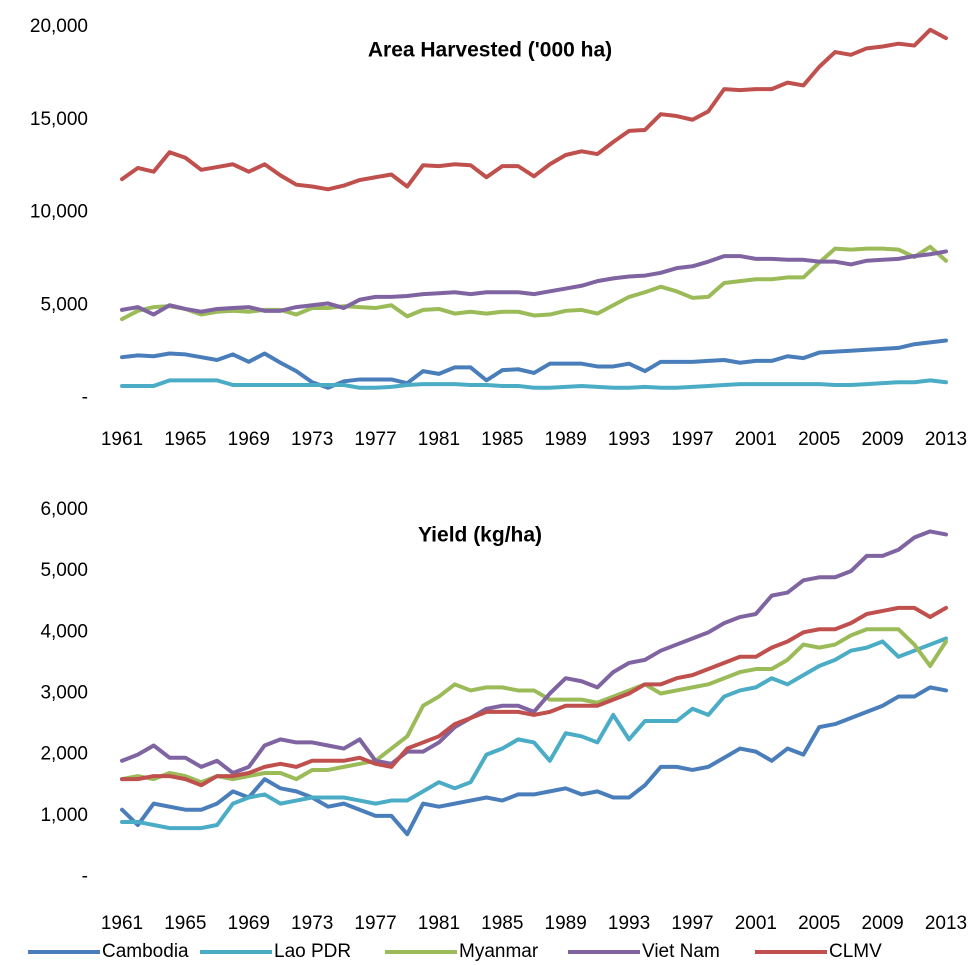 The height and width of the screenshot is (965, 974). I want to click on legend-label: CLMV, so click(855, 951).